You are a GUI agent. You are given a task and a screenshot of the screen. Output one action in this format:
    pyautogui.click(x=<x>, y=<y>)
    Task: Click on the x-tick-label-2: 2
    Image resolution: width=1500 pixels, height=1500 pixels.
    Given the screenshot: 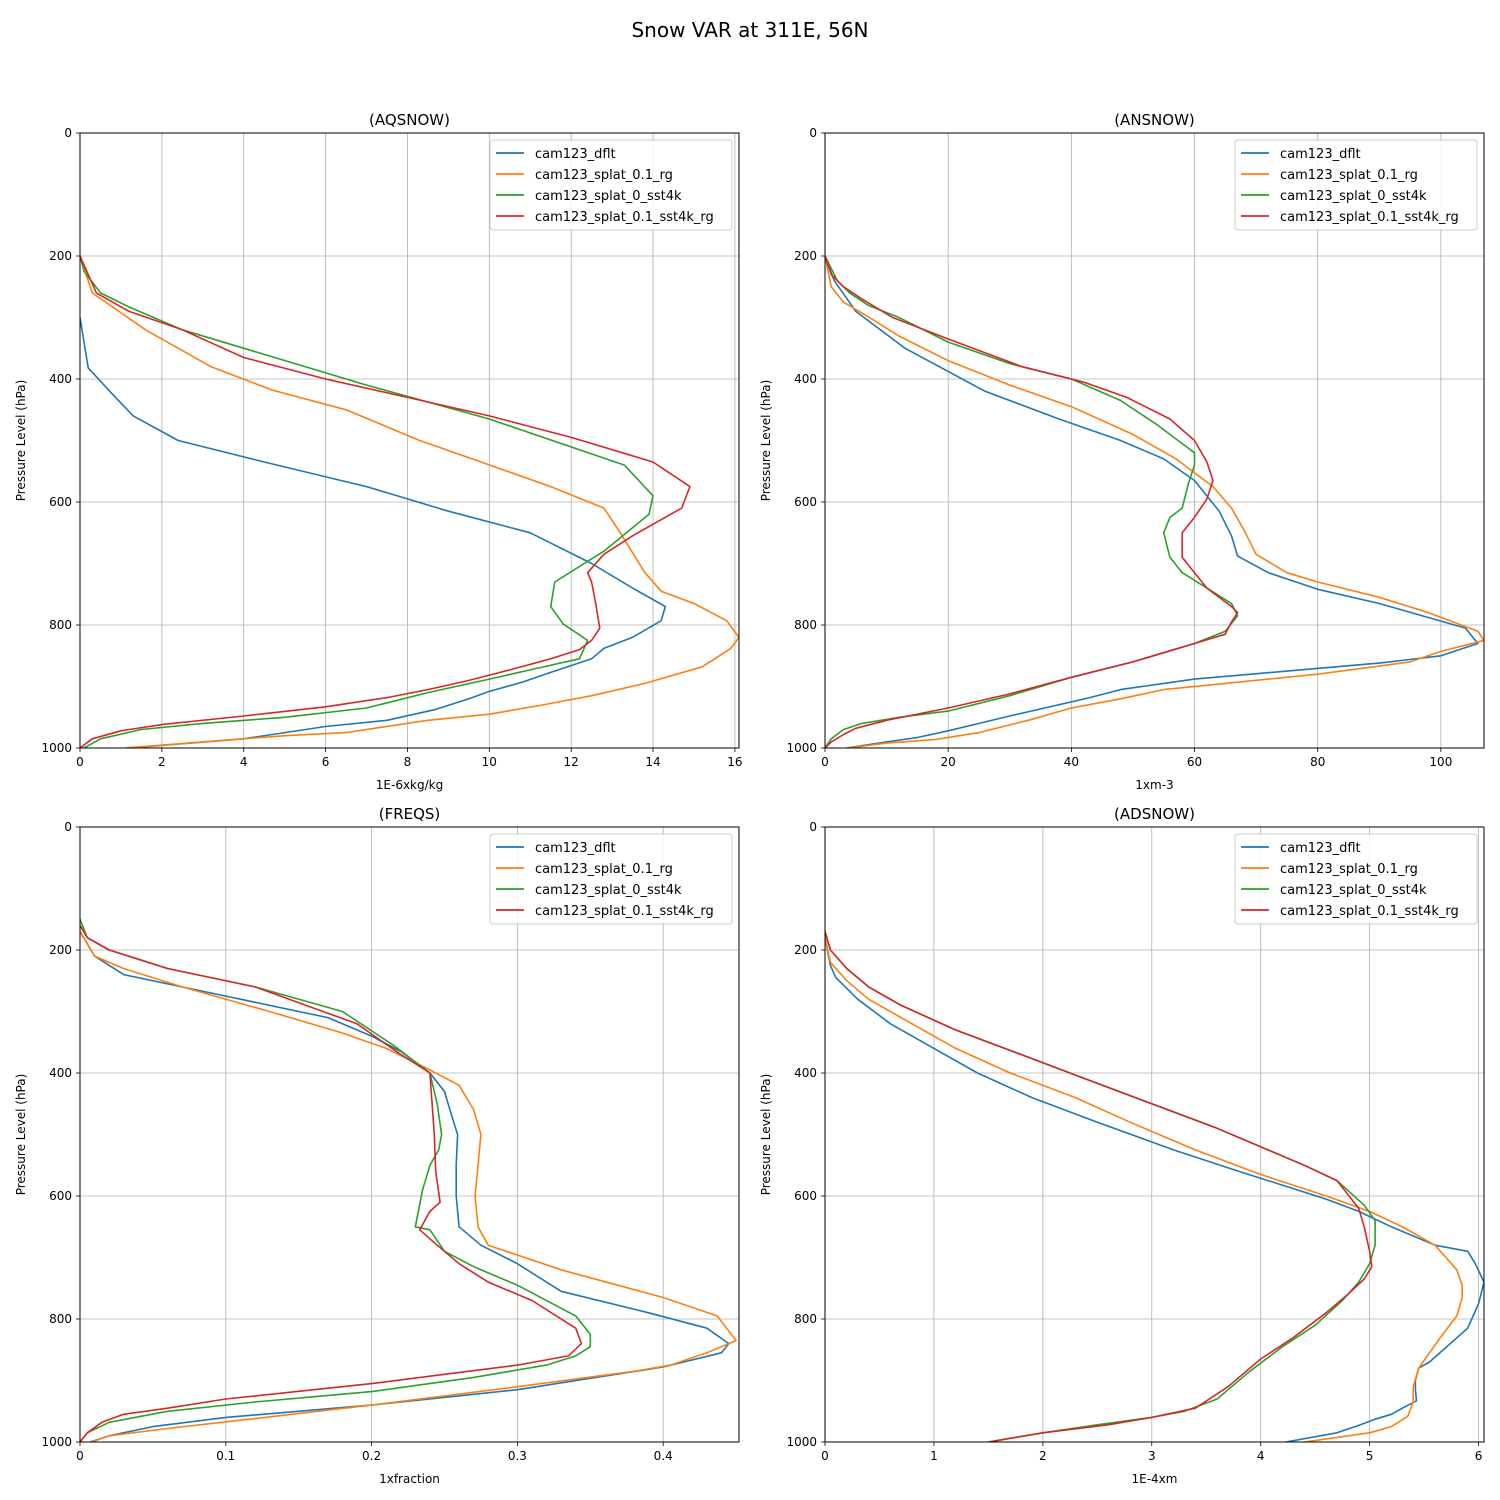 What is the action you would take?
    pyautogui.click(x=1043, y=1456)
    